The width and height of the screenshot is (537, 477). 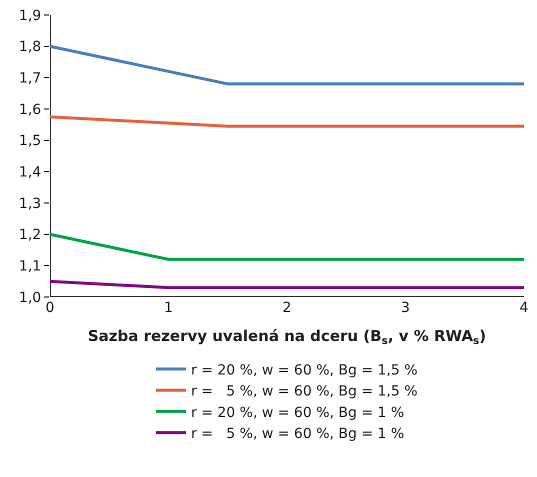 What do you see at coordinates (30, 110) in the screenshot?
I see `y-tick-label: 1,6` at bounding box center [30, 110].